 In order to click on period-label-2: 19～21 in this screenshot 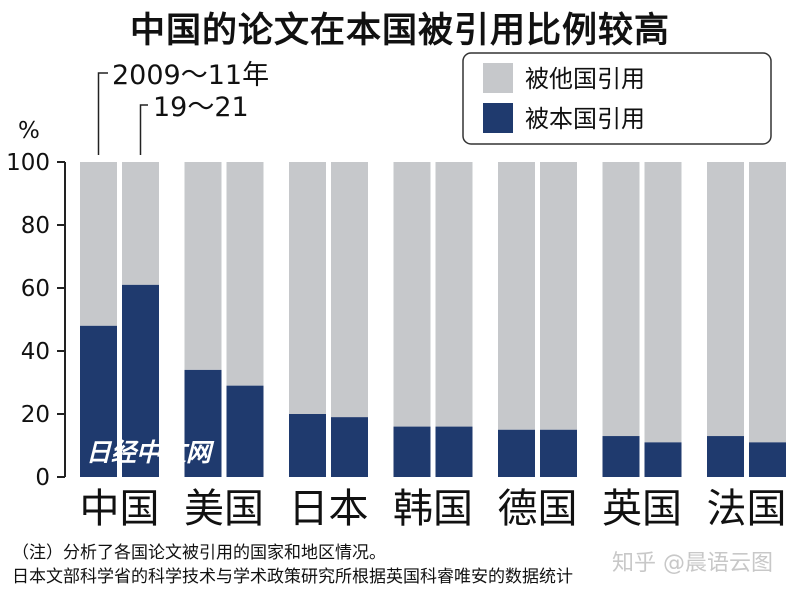, I will do `click(201, 107)`.